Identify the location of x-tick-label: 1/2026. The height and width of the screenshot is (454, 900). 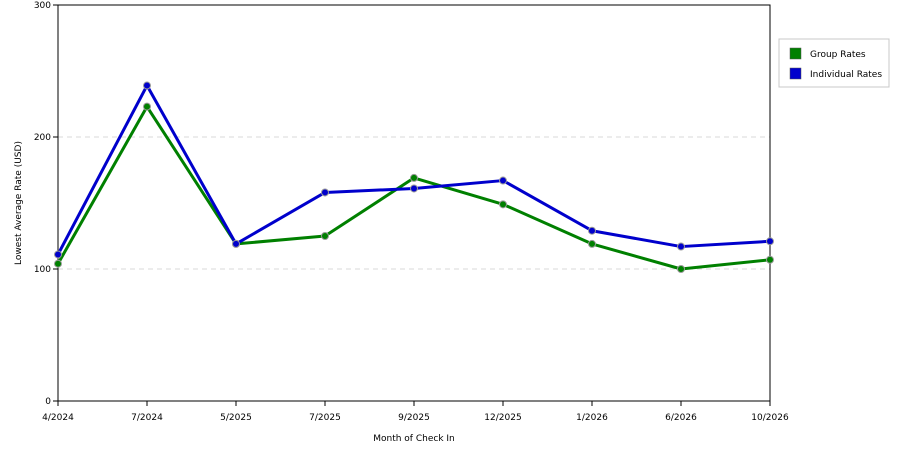
(592, 418).